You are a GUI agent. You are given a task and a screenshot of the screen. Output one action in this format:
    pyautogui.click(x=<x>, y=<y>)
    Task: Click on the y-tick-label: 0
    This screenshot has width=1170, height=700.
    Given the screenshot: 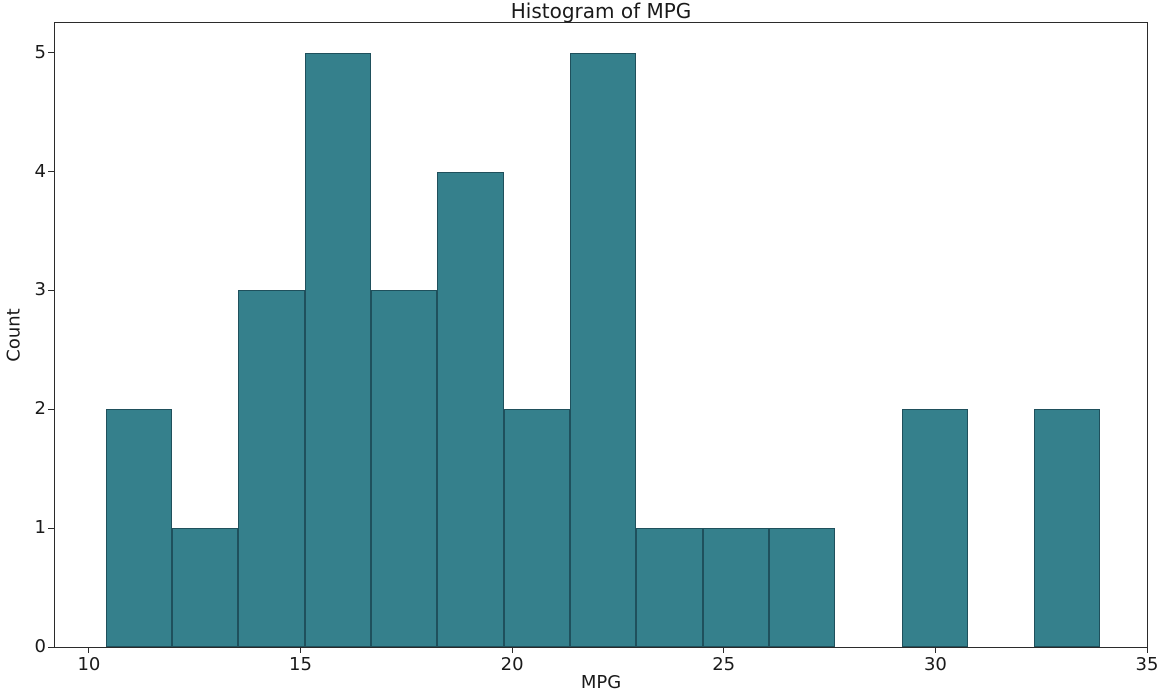 What is the action you would take?
    pyautogui.click(x=40, y=646)
    